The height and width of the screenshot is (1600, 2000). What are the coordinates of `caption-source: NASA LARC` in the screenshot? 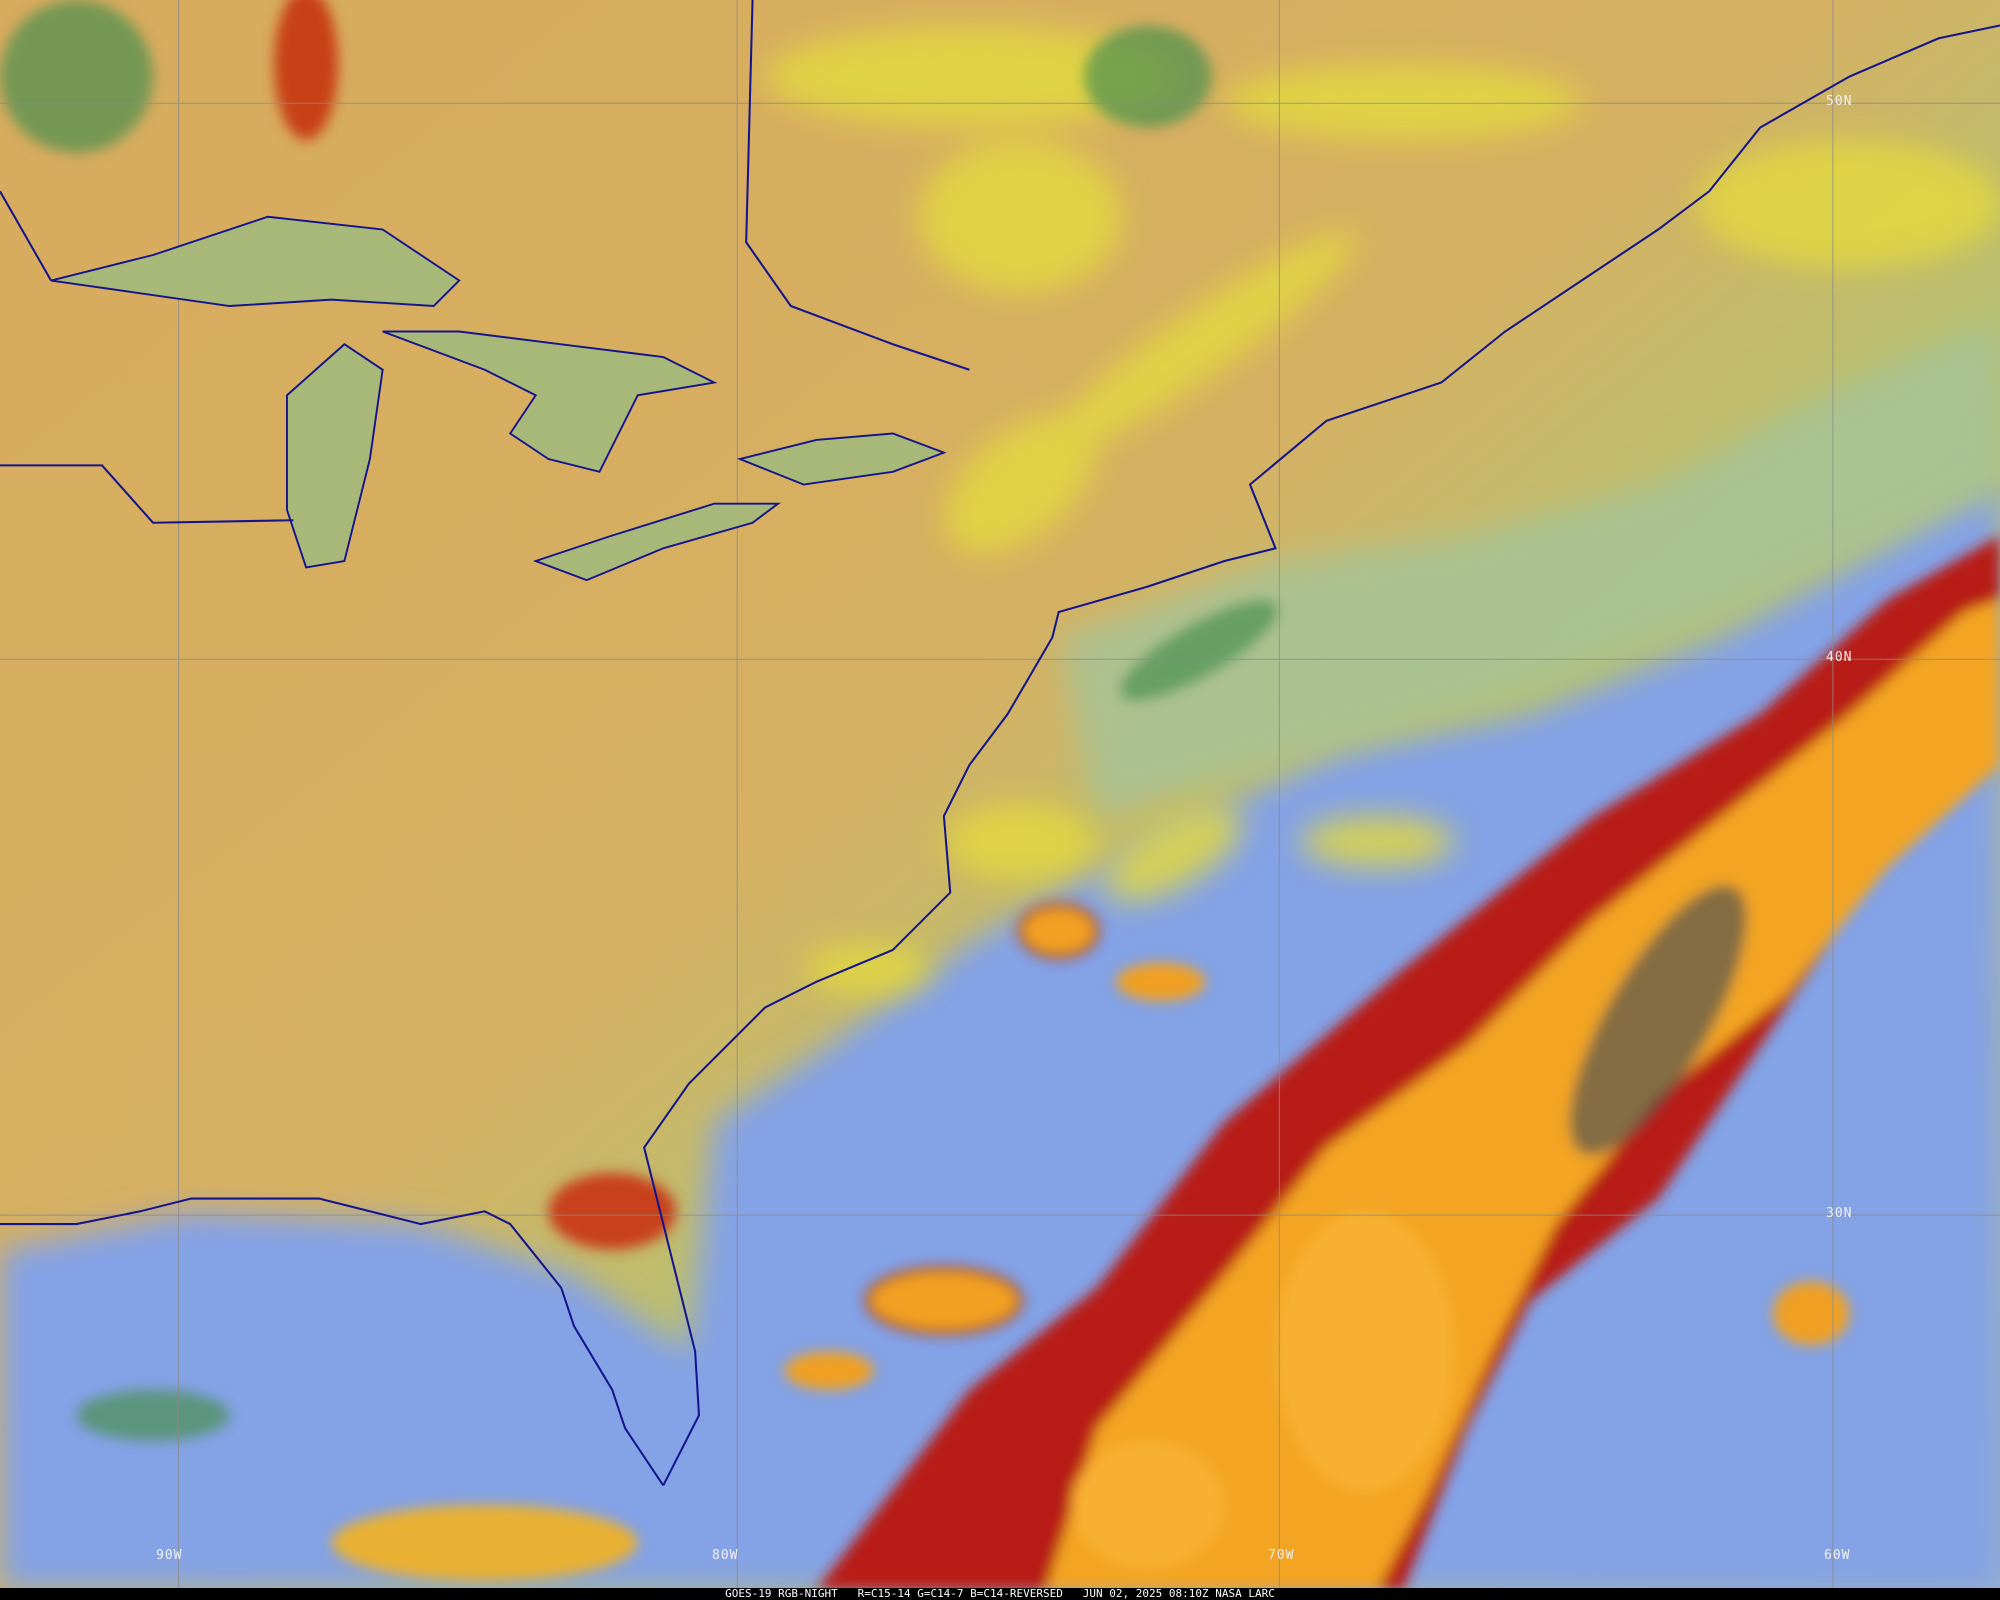 It's located at (1245, 1593).